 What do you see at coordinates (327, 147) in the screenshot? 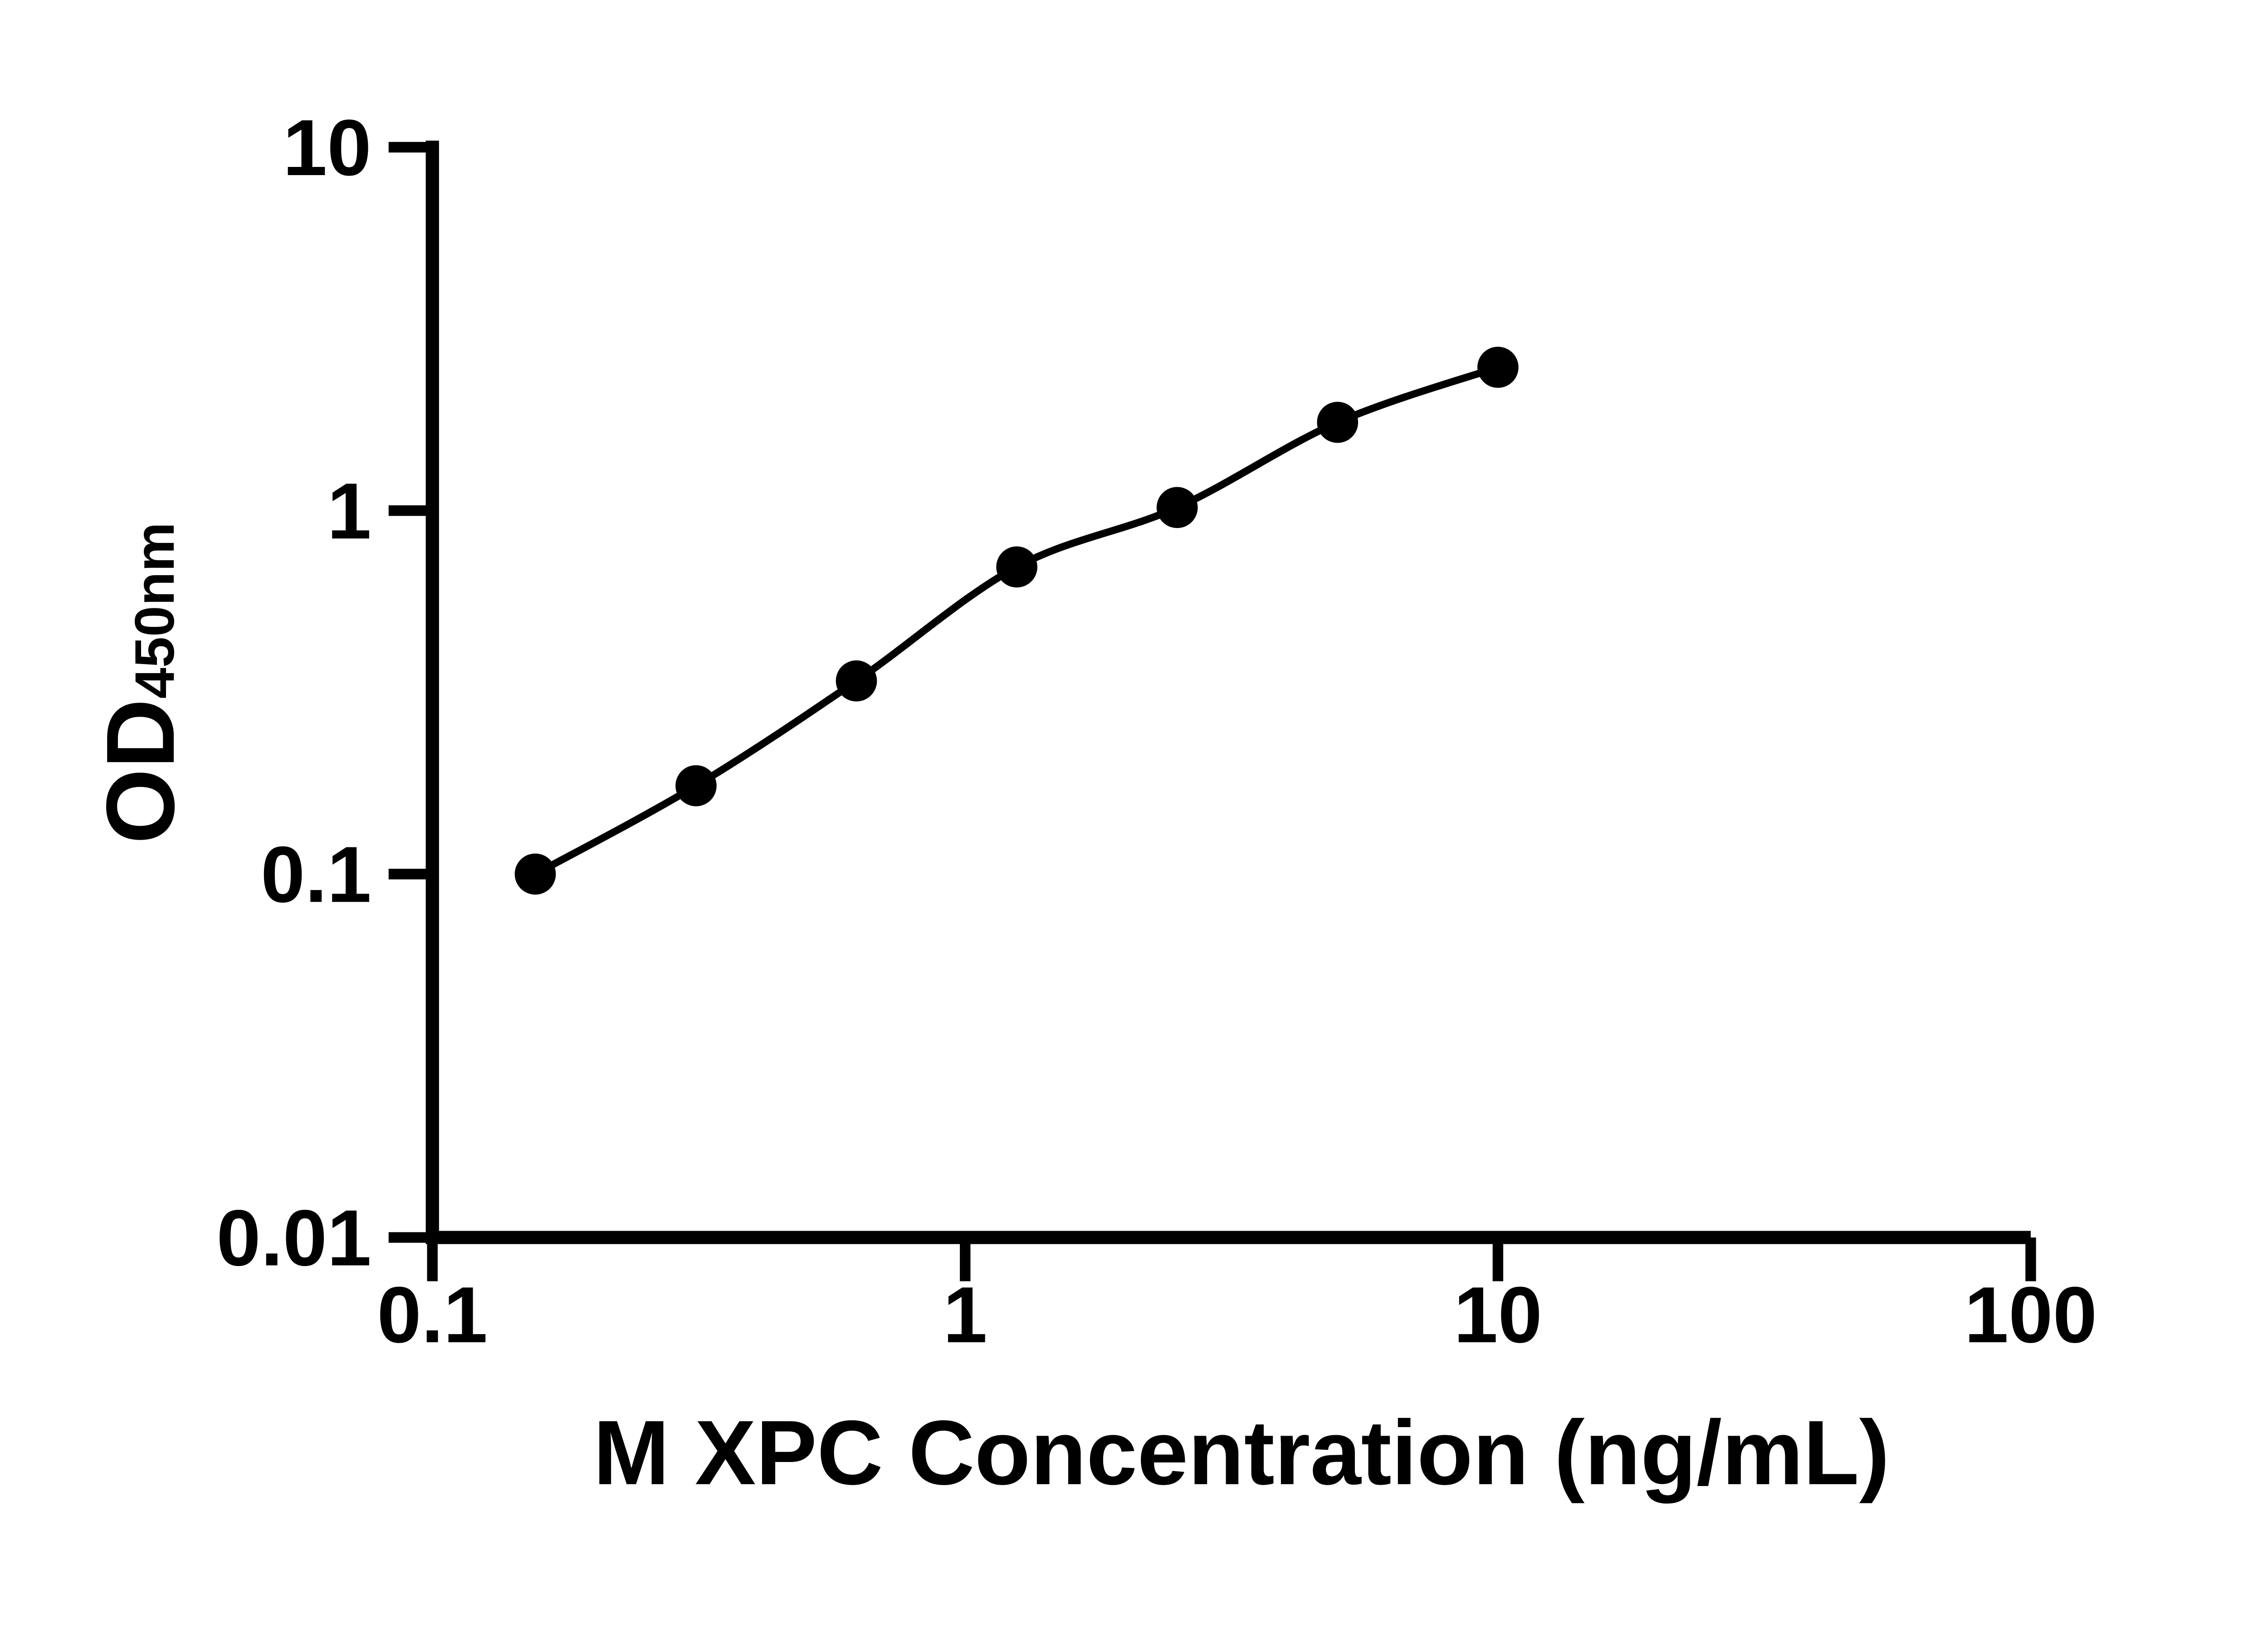
I see `y-tick-label: 10` at bounding box center [327, 147].